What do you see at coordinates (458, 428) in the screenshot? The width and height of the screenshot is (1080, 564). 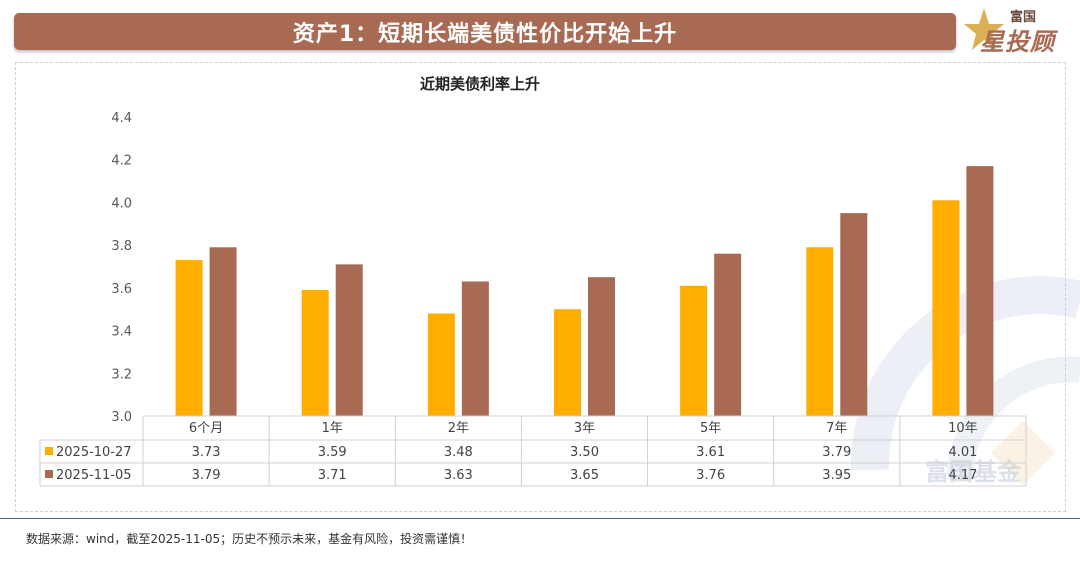 I see `category-label: 2年` at bounding box center [458, 428].